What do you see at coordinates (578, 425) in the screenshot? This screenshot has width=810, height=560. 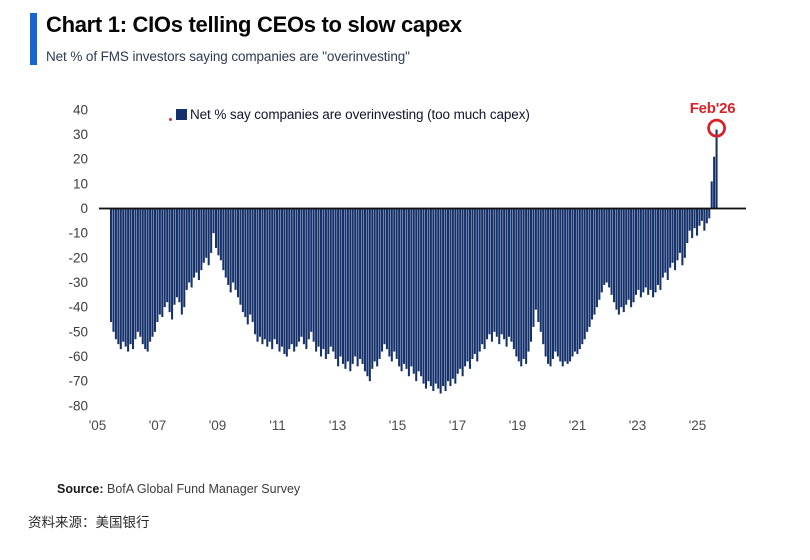 I see `x-axis-label: '21` at bounding box center [578, 425].